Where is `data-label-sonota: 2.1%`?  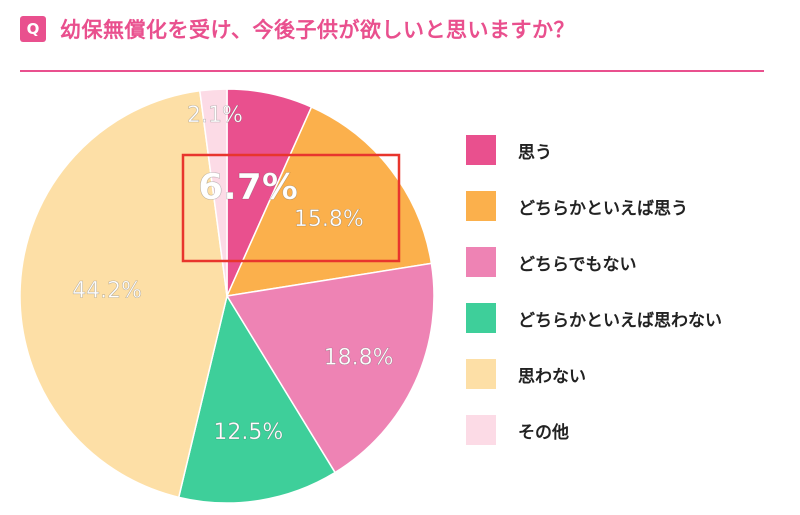 data-label-sonota: 2.1% is located at coordinates (215, 115).